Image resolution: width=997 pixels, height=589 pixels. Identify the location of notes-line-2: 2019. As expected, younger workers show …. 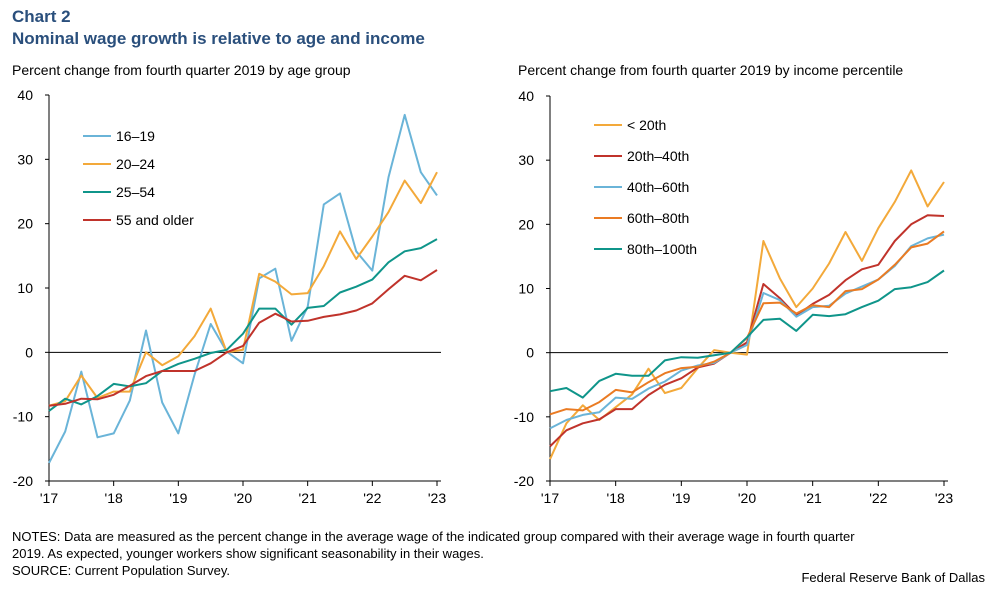
(248, 553).